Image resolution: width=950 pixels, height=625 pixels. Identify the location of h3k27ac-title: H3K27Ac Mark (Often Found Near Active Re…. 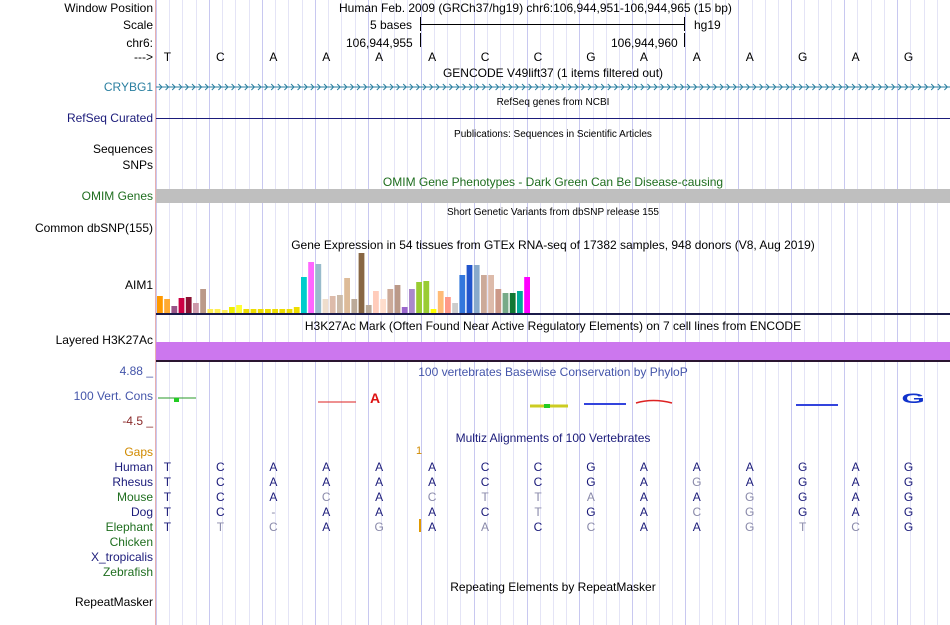
(553, 326).